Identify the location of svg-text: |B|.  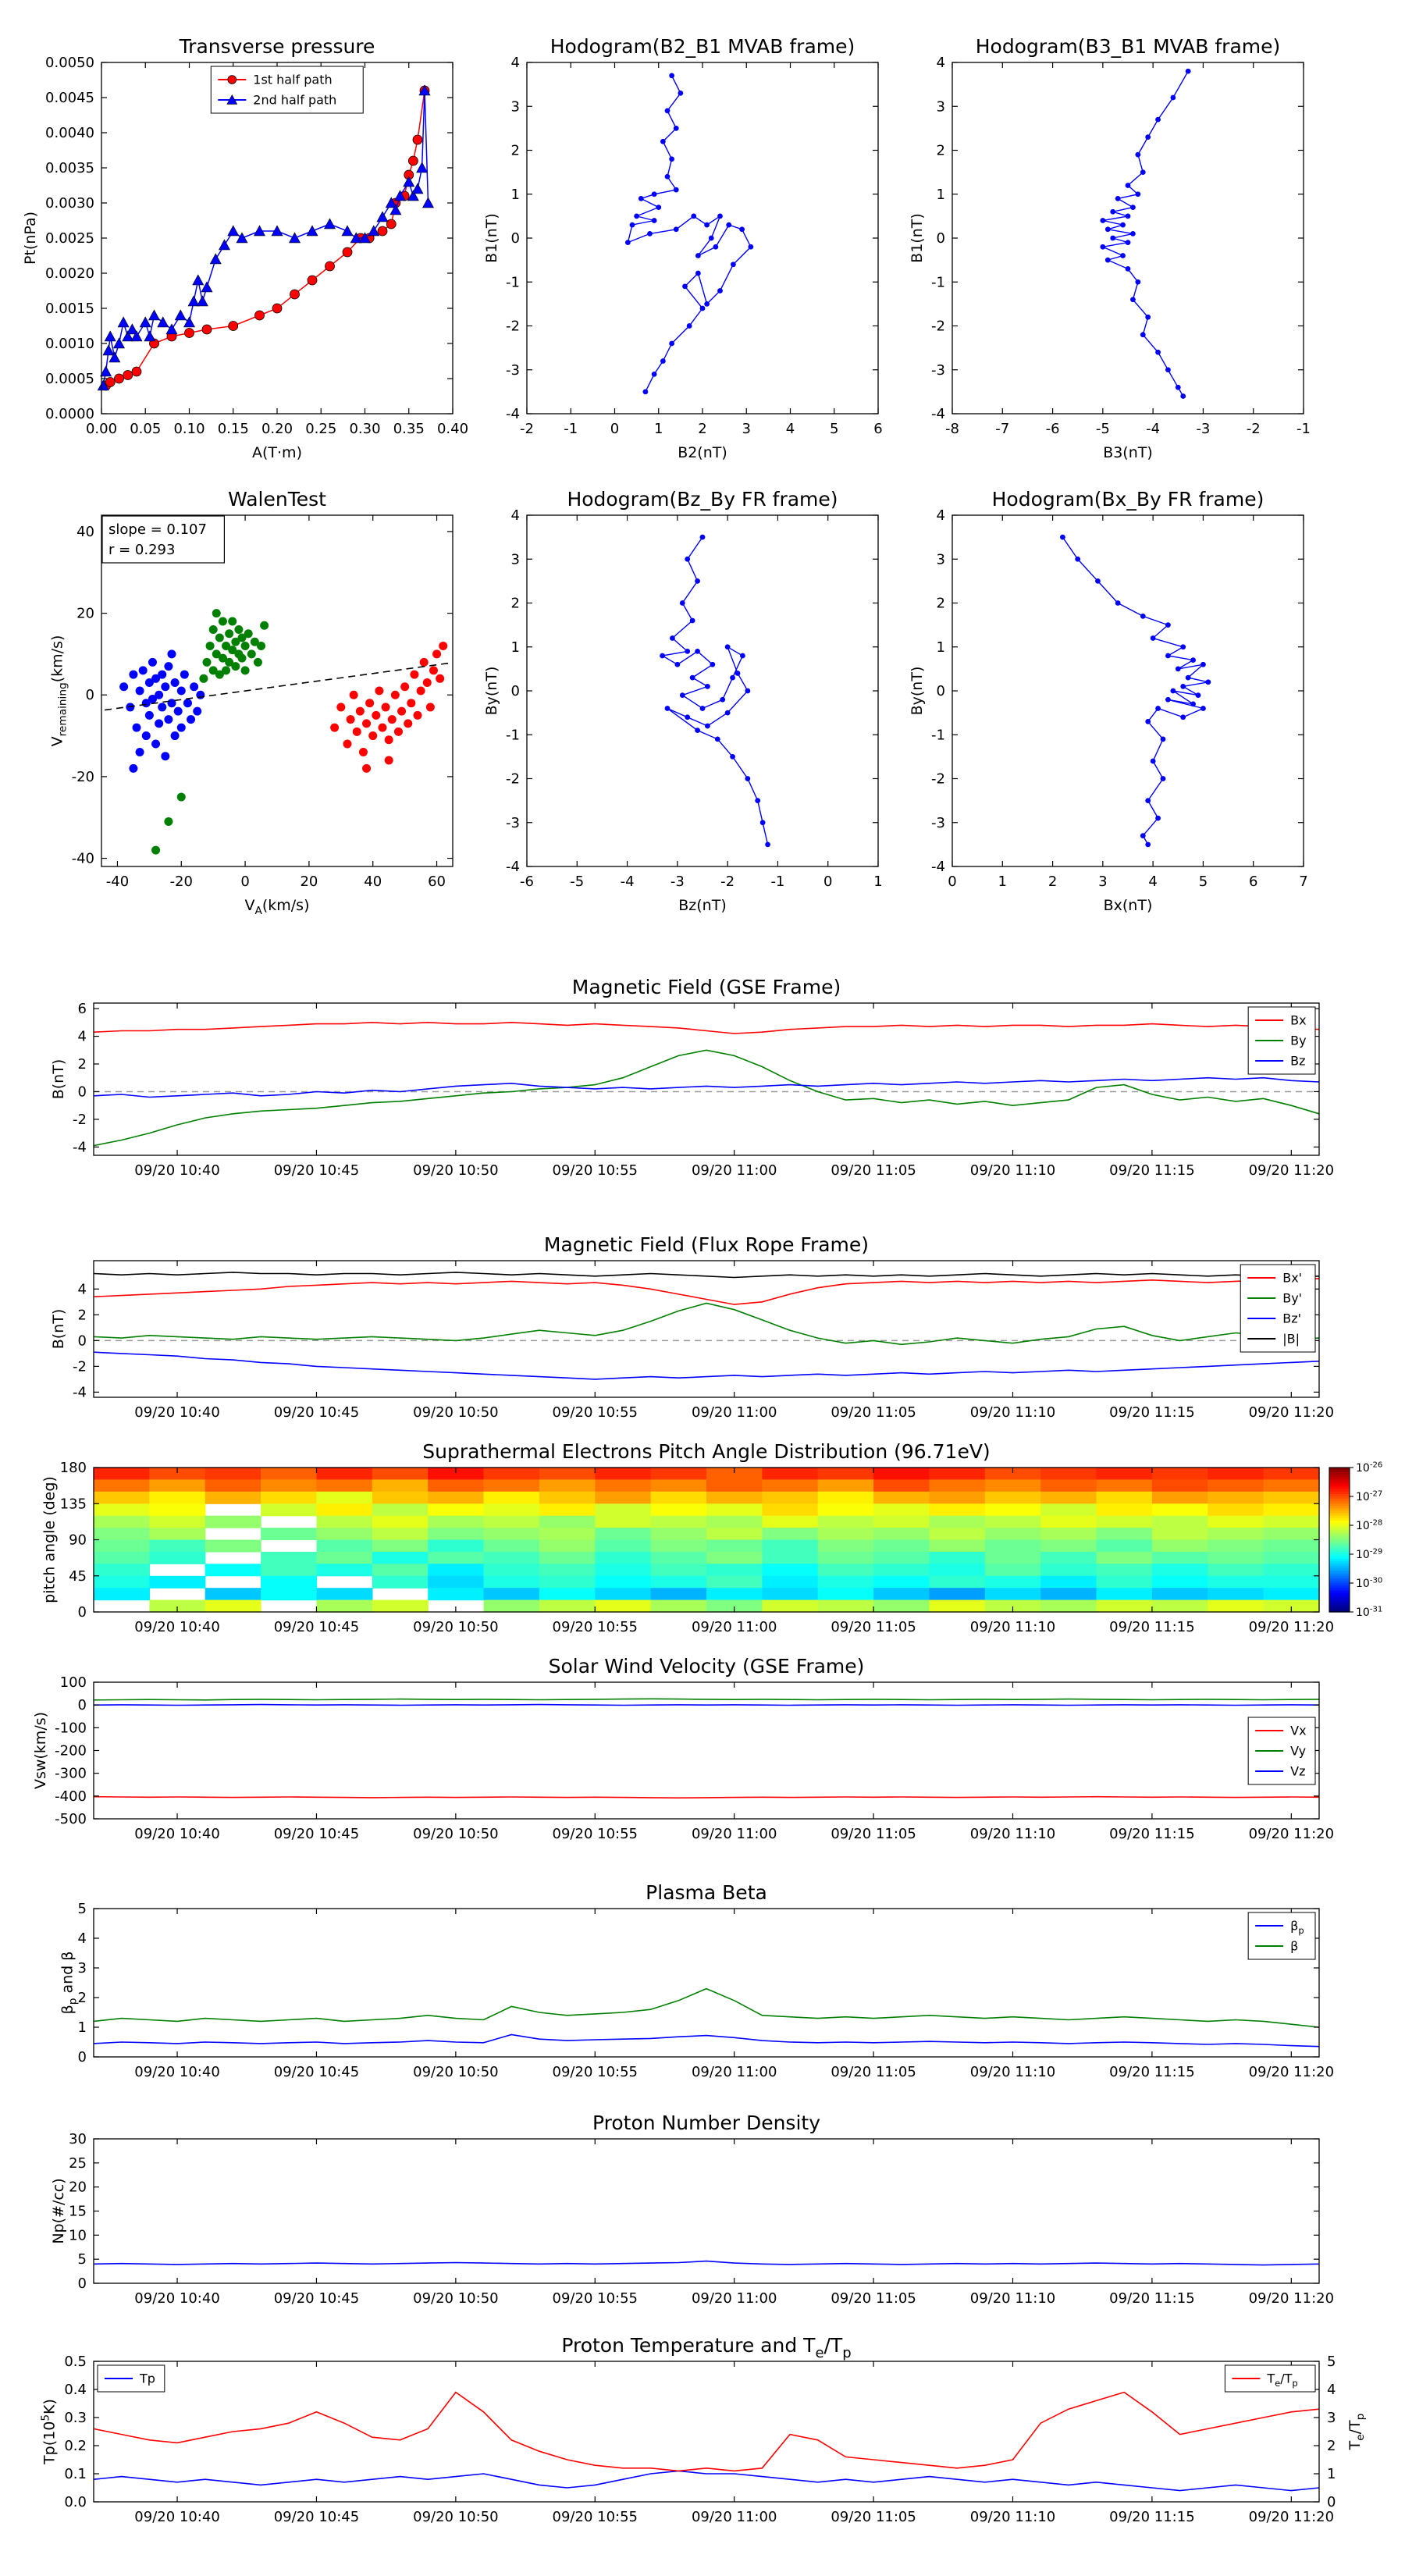
(1291, 1339).